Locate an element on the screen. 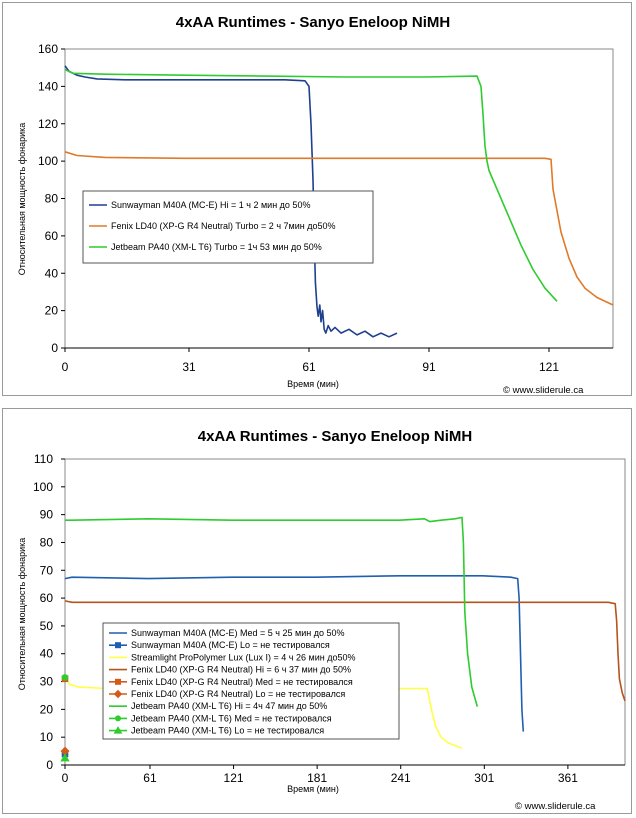 The image size is (636, 818). x-tick-label: 31 is located at coordinates (189, 367).